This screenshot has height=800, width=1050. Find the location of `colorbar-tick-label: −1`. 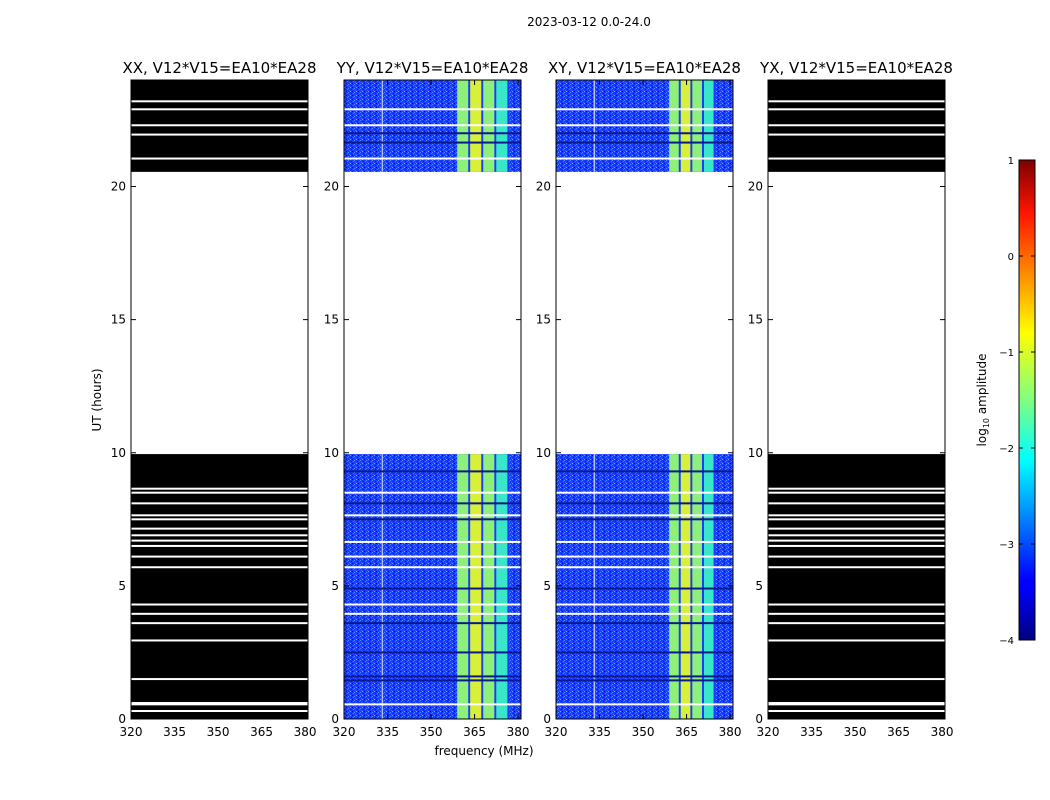

colorbar-tick-label: −1 is located at coordinates (1006, 353).